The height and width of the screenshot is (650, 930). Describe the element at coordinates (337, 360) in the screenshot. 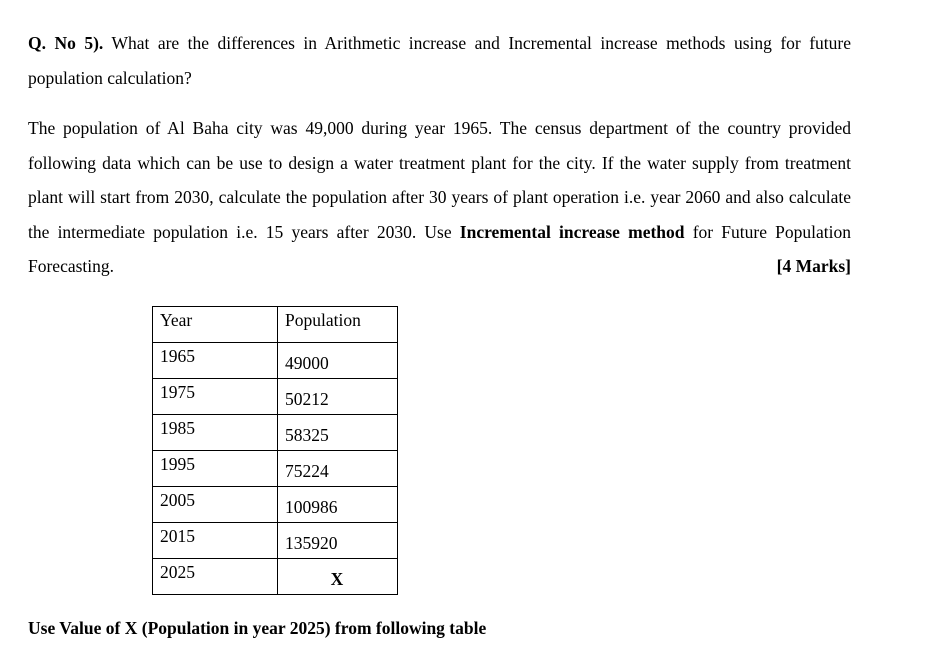

I see `table-cell-population: 49000` at that location.